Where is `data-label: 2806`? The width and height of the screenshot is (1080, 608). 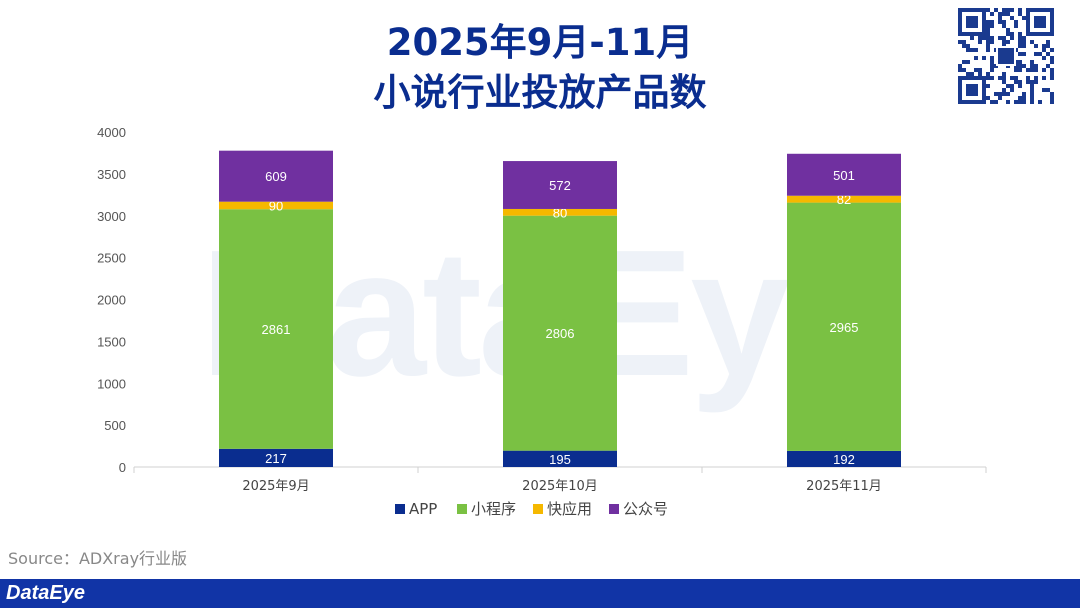 data-label: 2806 is located at coordinates (560, 333).